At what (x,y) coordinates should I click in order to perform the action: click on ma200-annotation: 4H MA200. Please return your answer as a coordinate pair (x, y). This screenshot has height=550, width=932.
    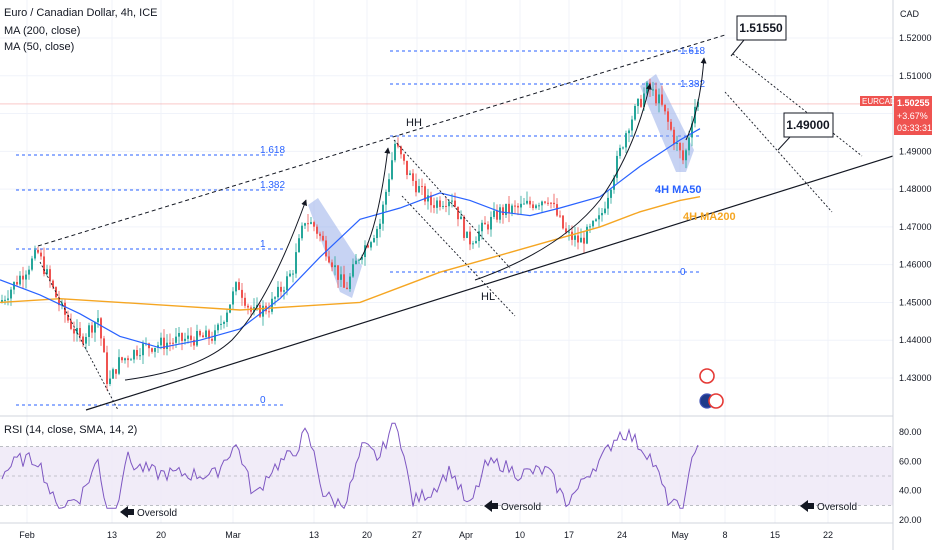
    Looking at the image, I should click on (709, 217).